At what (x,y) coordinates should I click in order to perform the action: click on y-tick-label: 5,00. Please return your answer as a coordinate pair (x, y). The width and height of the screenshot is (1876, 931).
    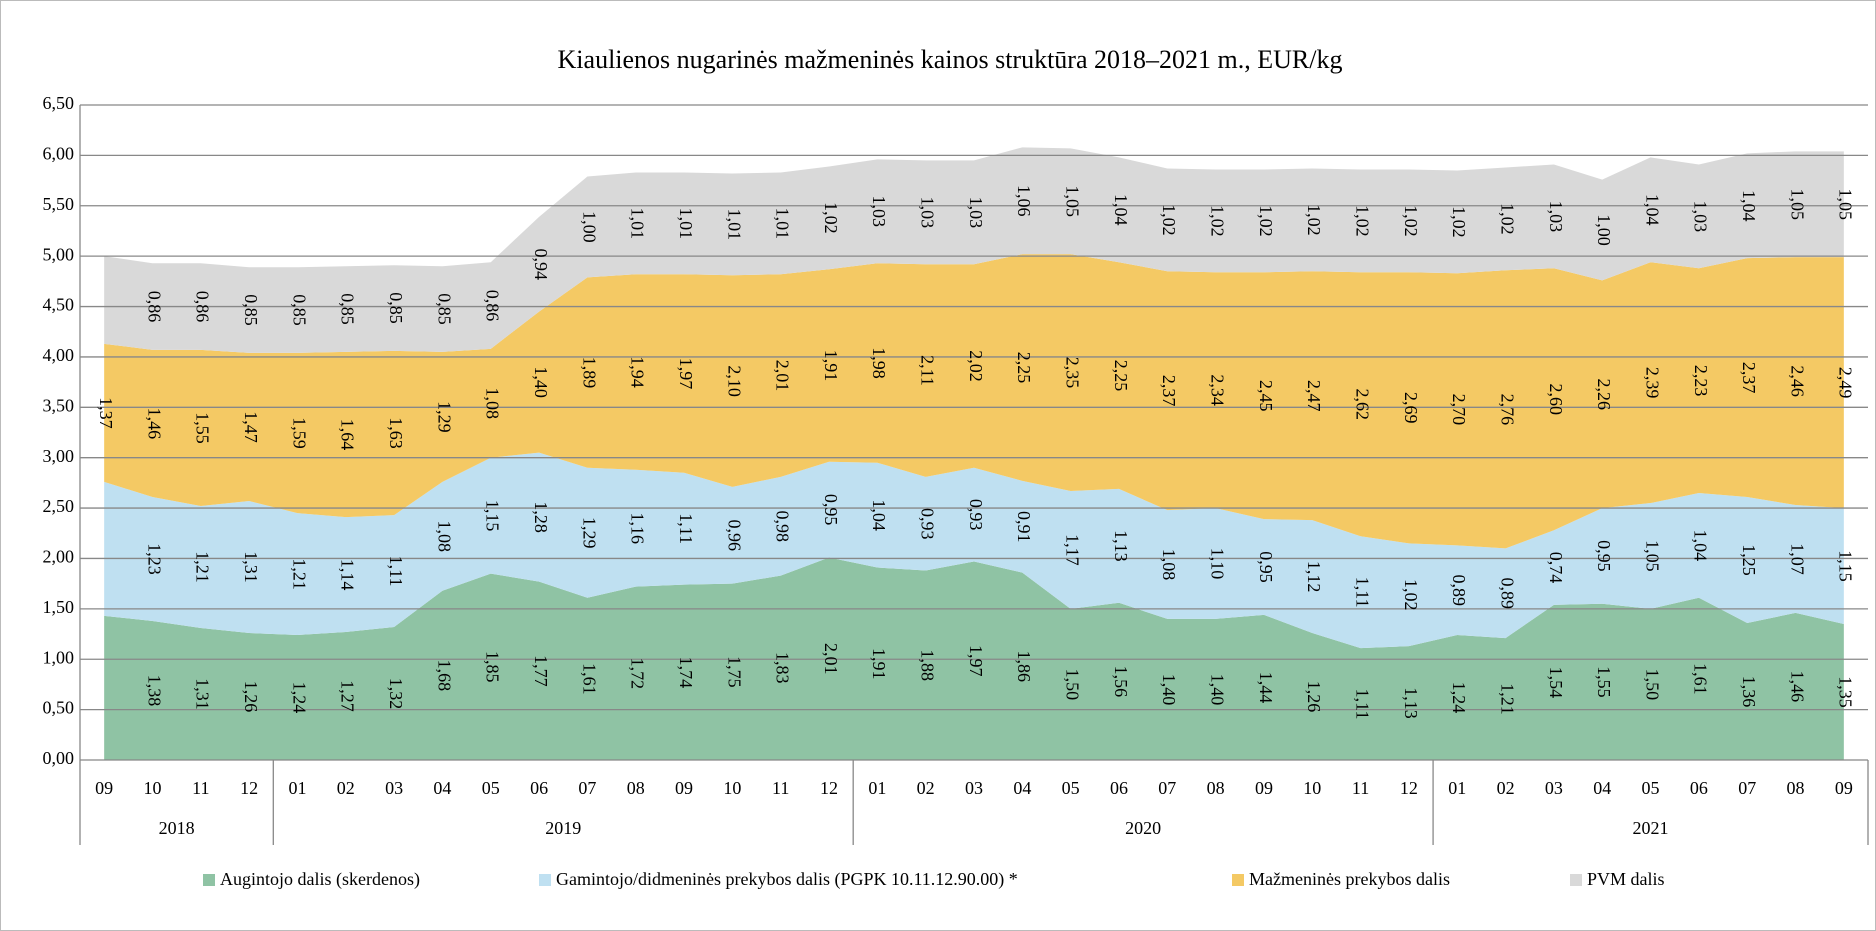
    Looking at the image, I should click on (59, 254).